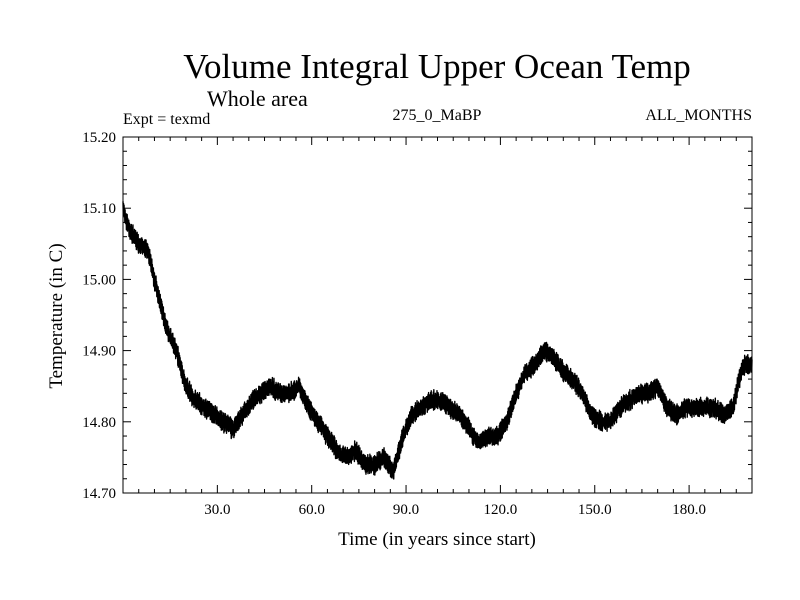 The height and width of the screenshot is (600, 800). I want to click on months-label: ALL_MONTHS, so click(698, 115).